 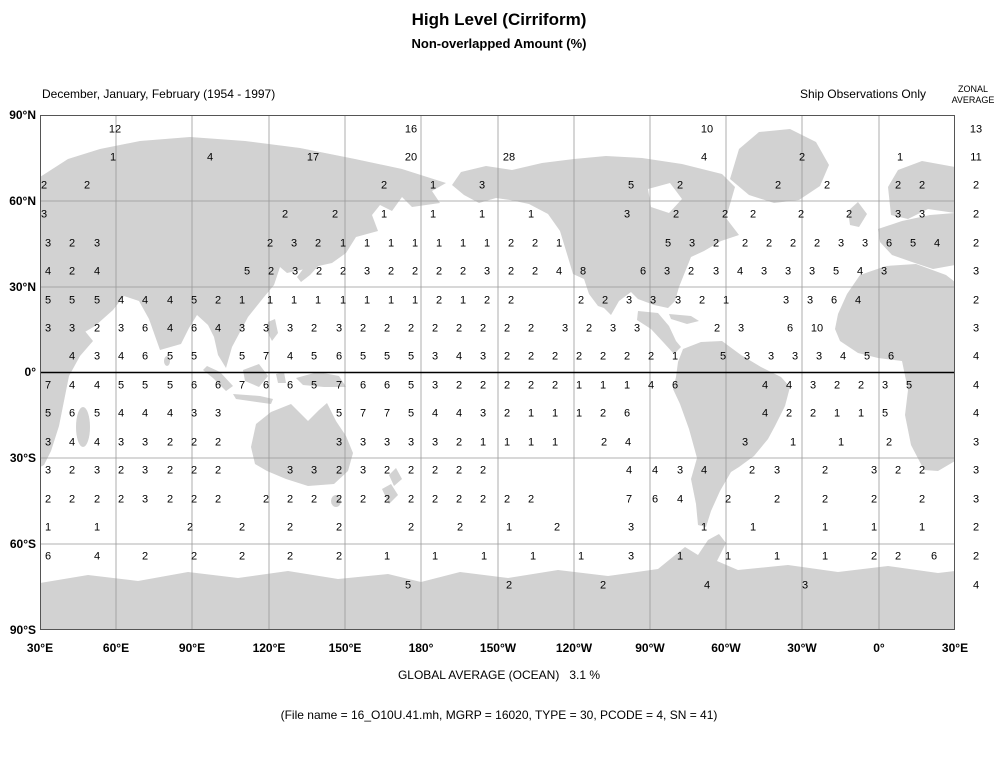 I want to click on zonal-average-header: ZONAL AVERAGE, so click(x=973, y=95).